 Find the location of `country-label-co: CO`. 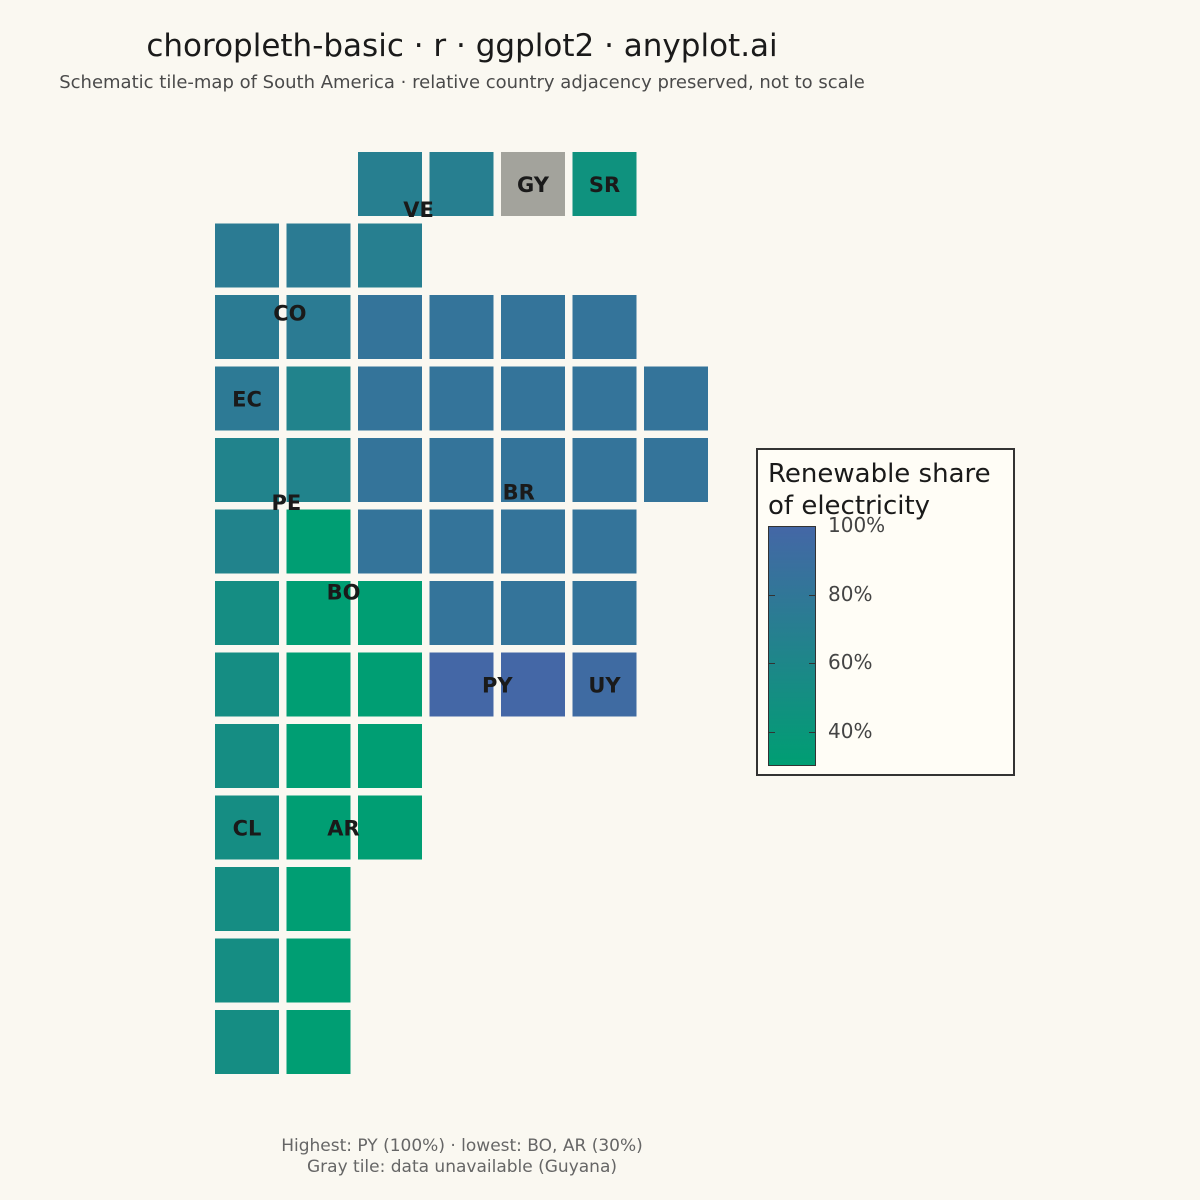

country-label-co: CO is located at coordinates (289, 314).